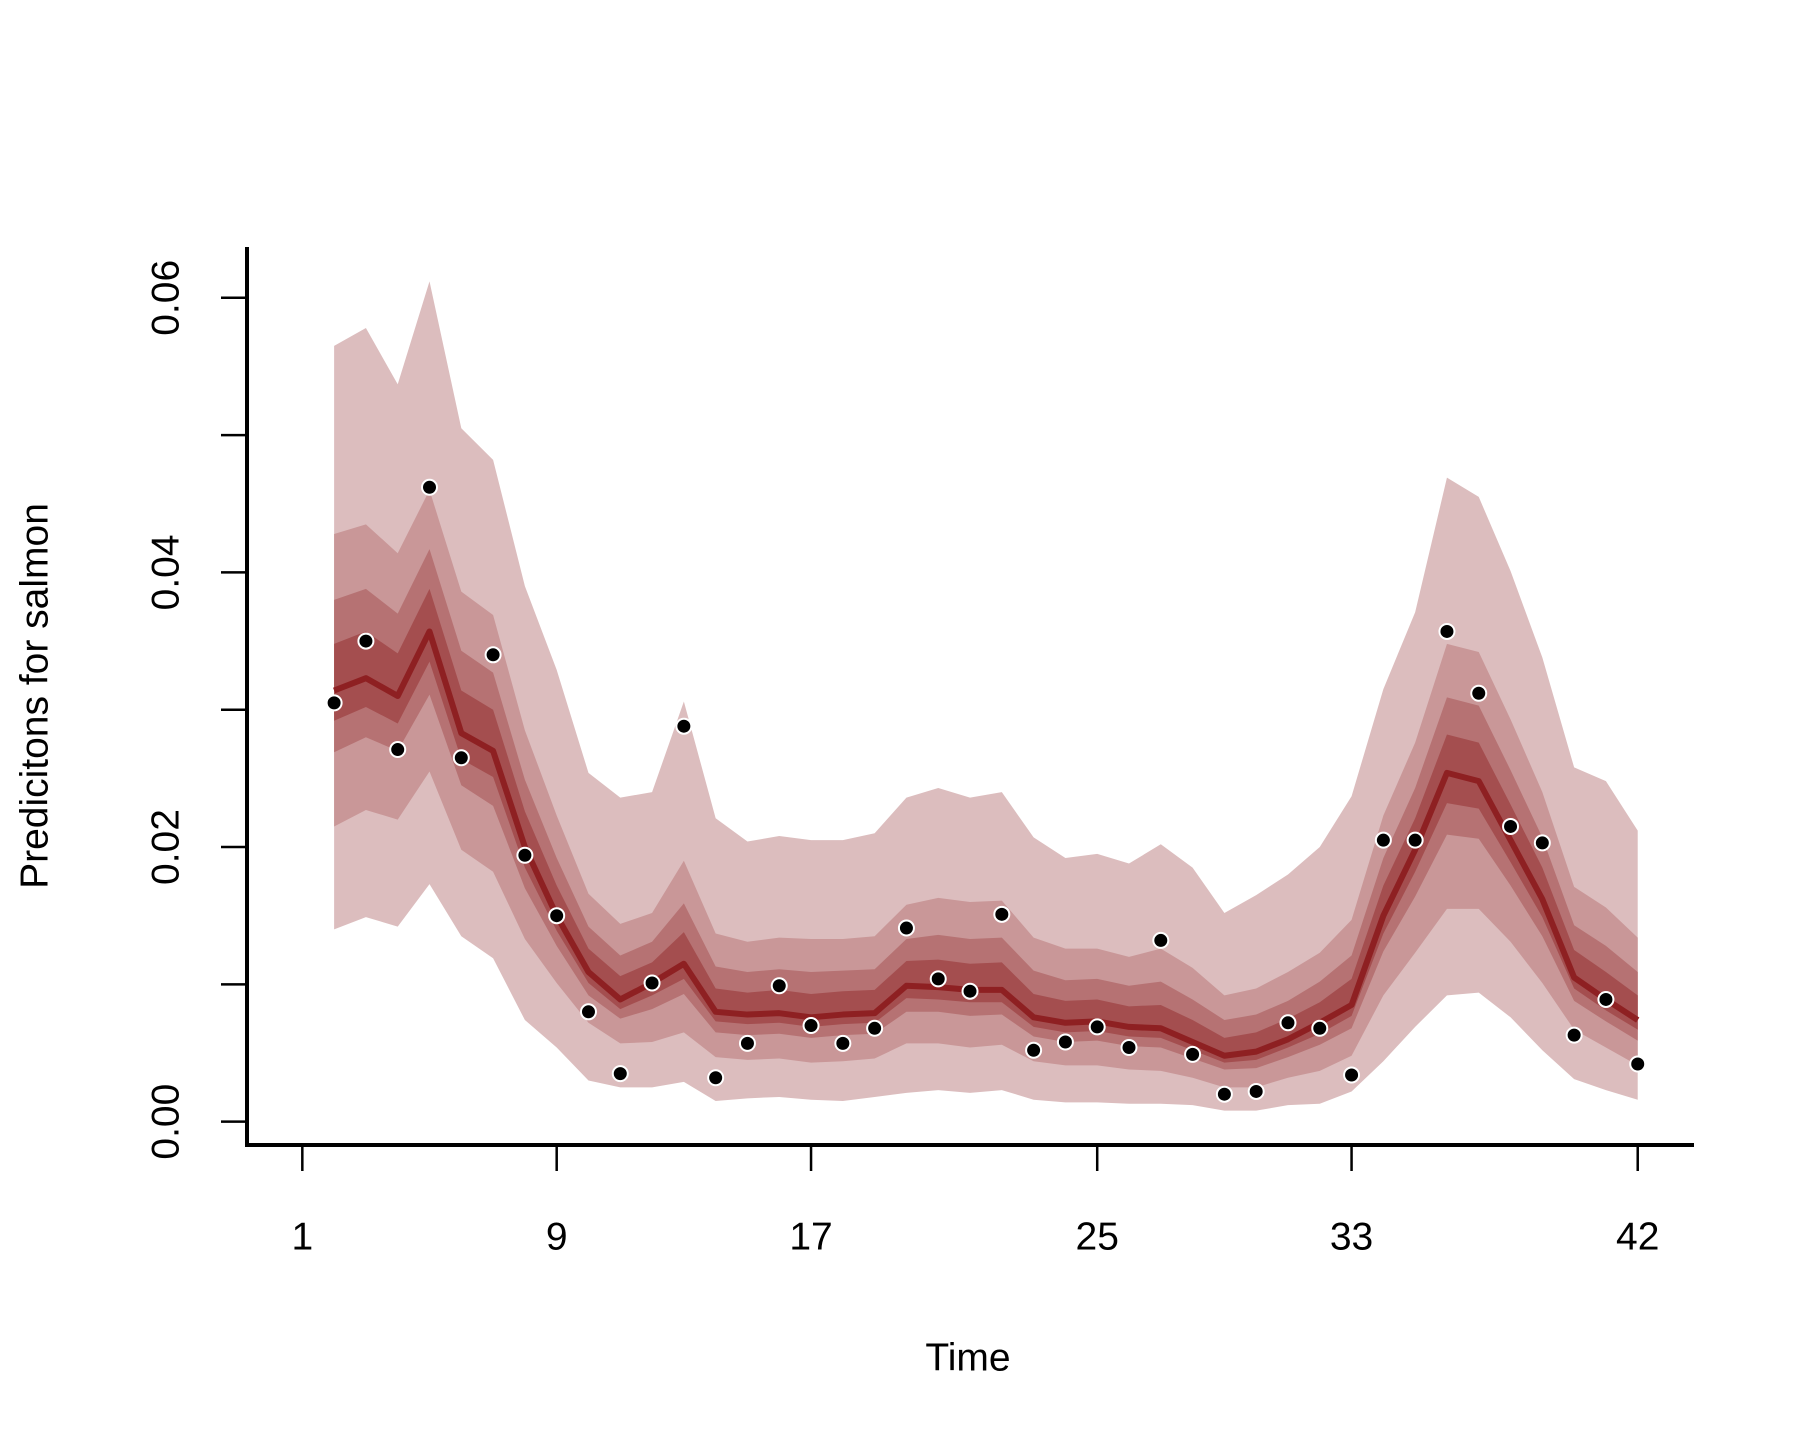 This screenshot has width=1800, height=1440. What do you see at coordinates (302, 1236) in the screenshot?
I see `x-tick-label: 1` at bounding box center [302, 1236].